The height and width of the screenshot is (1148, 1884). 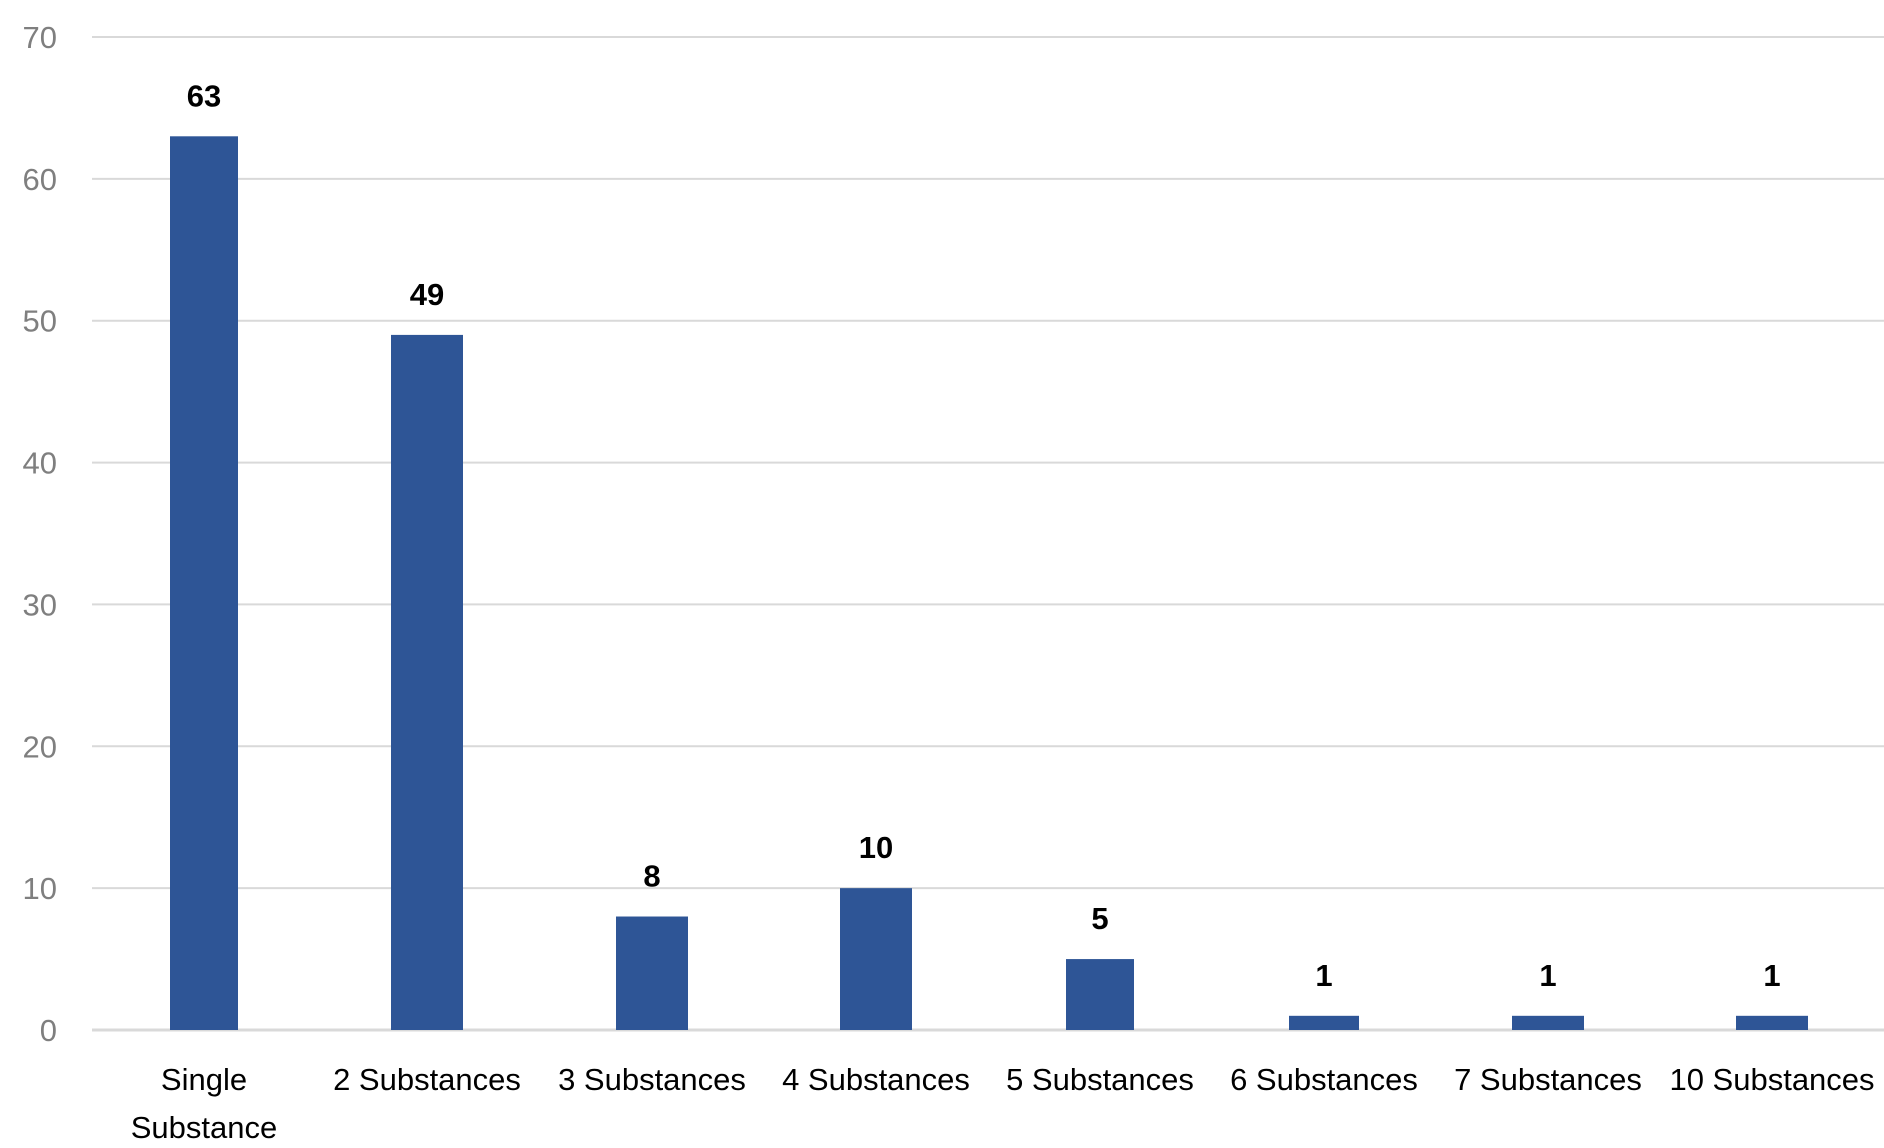 I want to click on data-label: 49, so click(x=427, y=294).